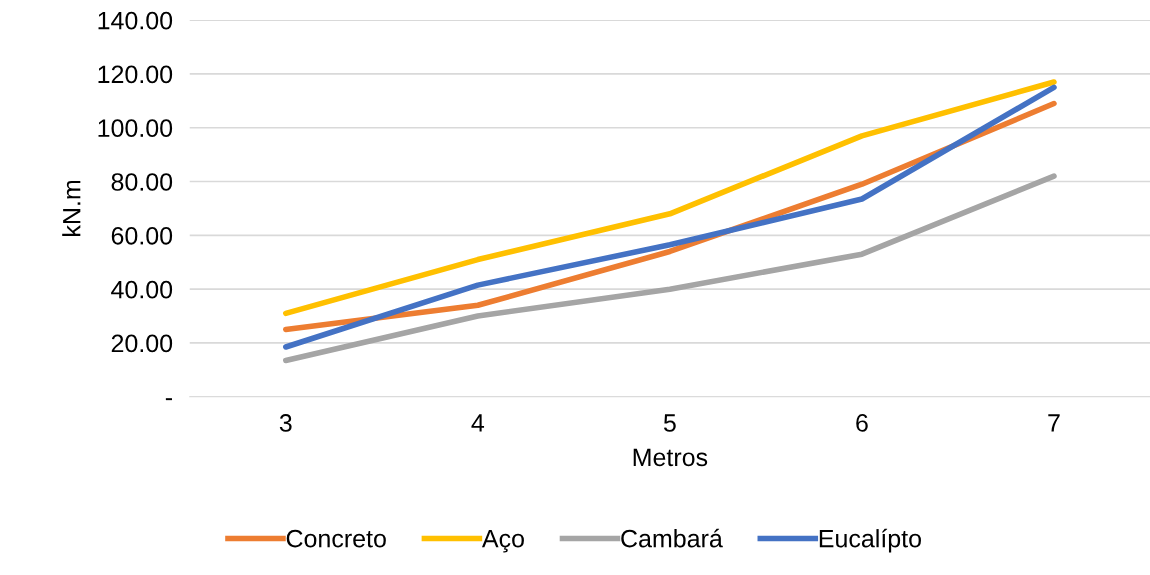  What do you see at coordinates (336, 538) in the screenshot?
I see `legend-label: Concreto` at bounding box center [336, 538].